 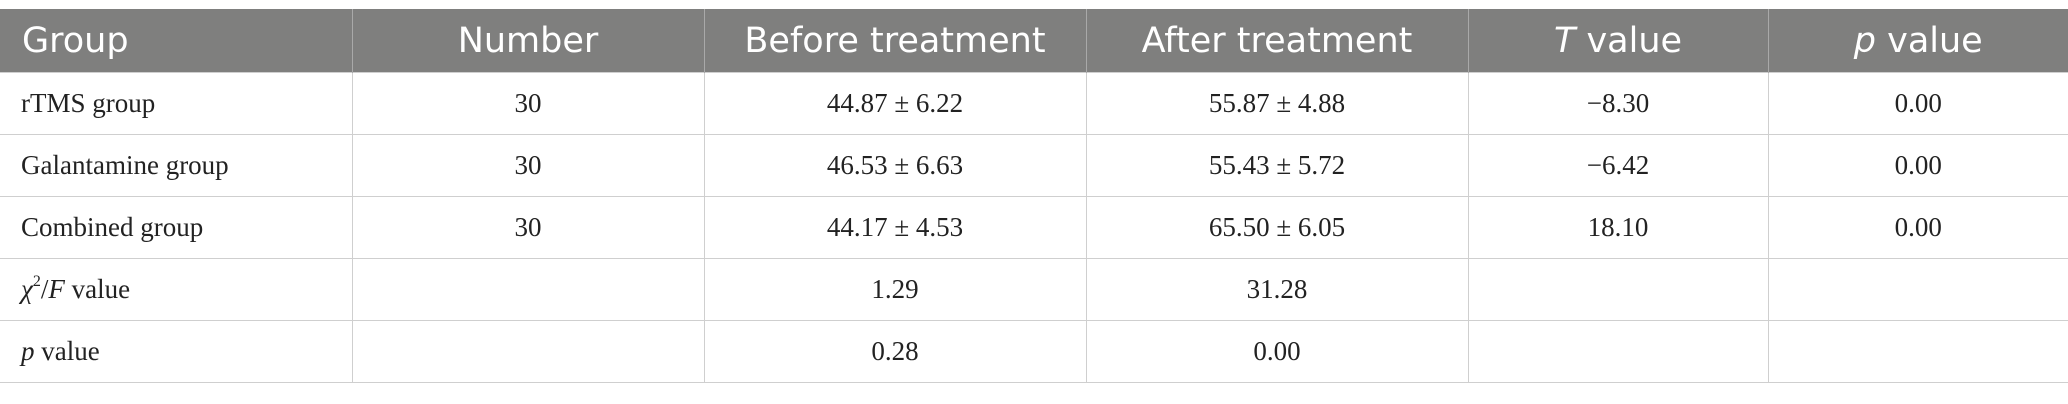 What do you see at coordinates (176, 351) in the screenshot?
I see `row-label-p-value: p value` at bounding box center [176, 351].